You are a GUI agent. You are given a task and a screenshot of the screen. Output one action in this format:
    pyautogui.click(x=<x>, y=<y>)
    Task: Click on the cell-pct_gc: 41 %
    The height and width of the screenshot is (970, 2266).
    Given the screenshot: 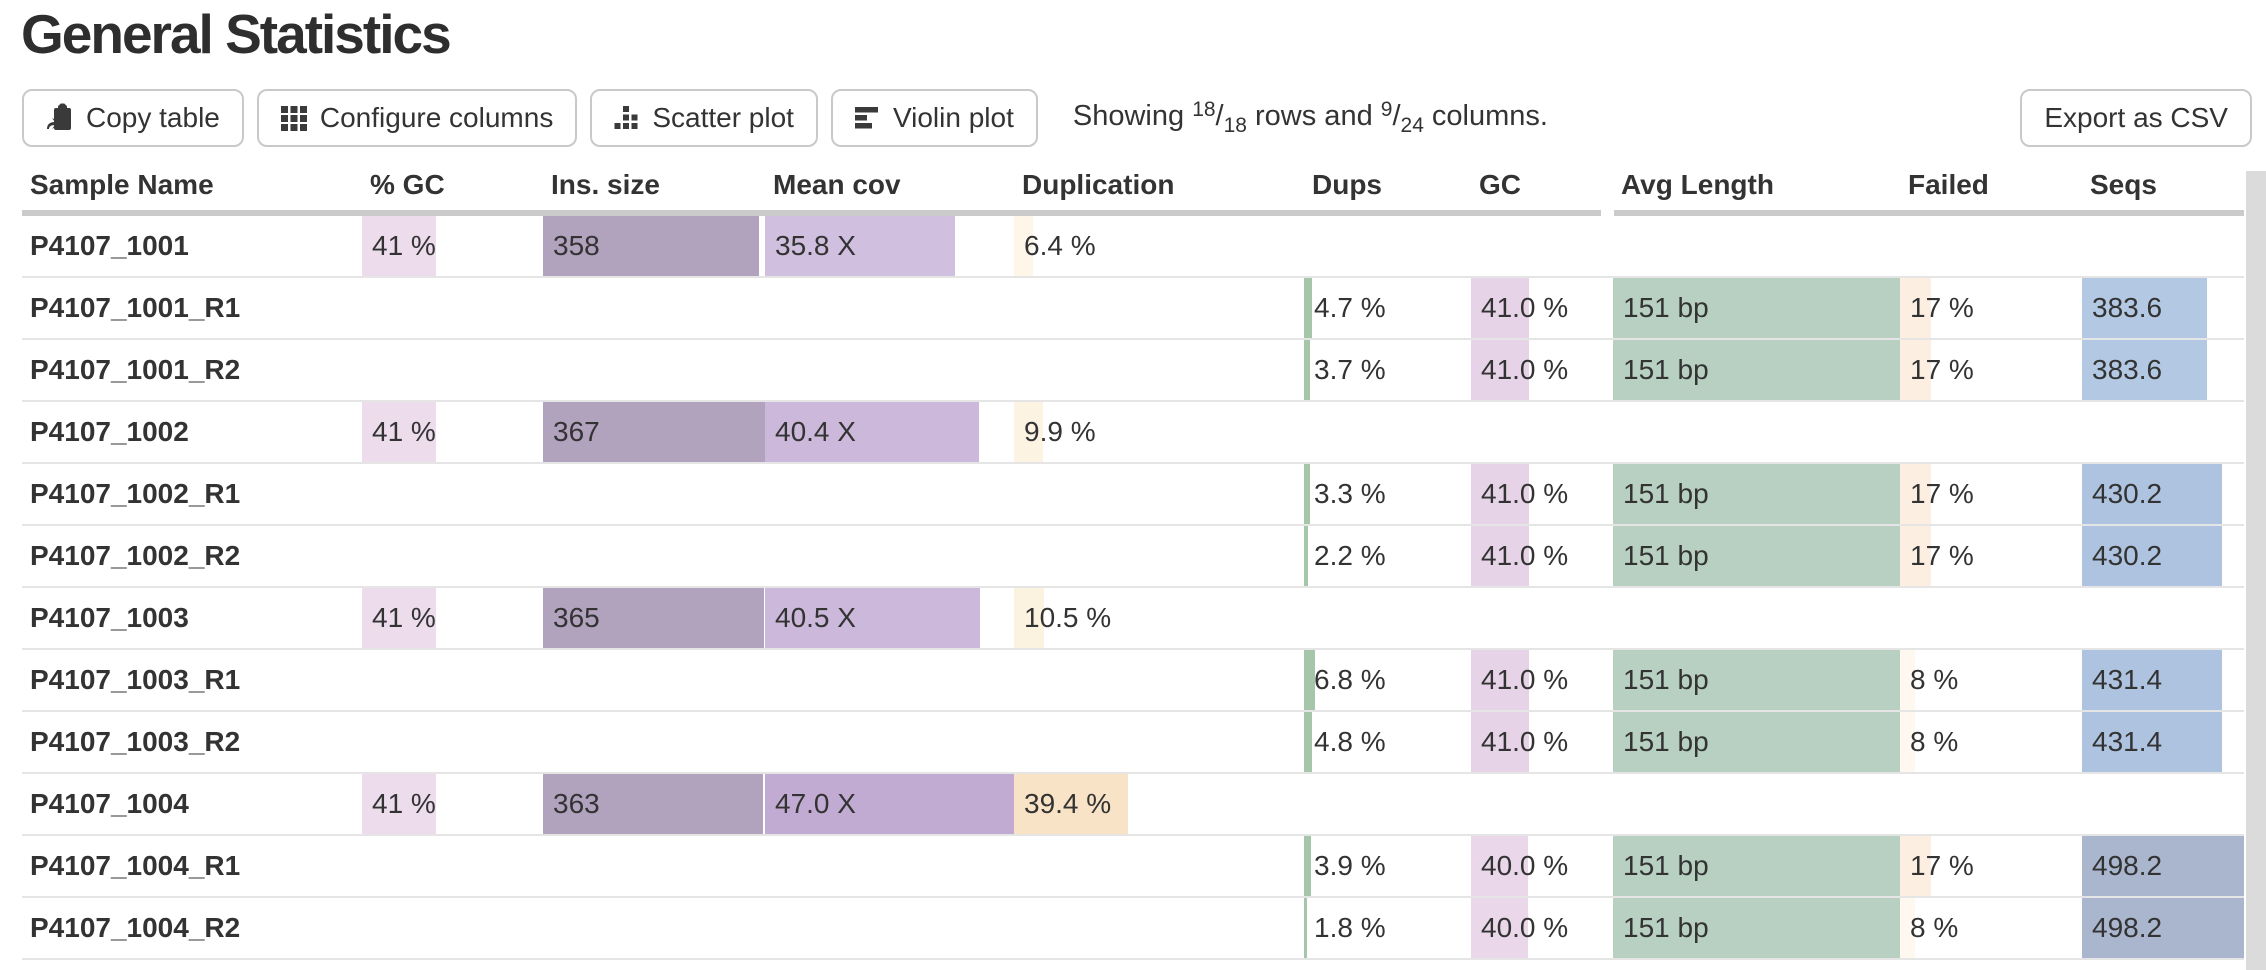 What is the action you would take?
    pyautogui.click(x=452, y=432)
    